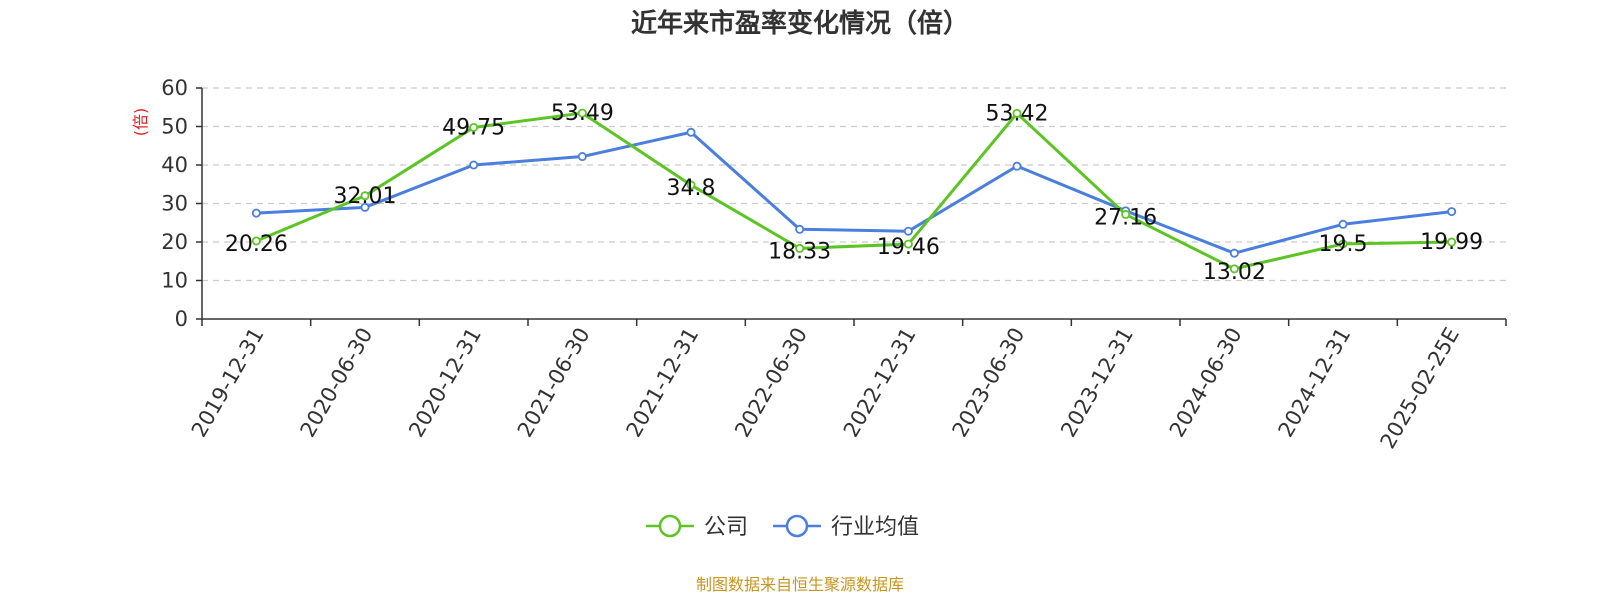 The height and width of the screenshot is (600, 1600). What do you see at coordinates (174, 127) in the screenshot?
I see `y-tick-label: 50` at bounding box center [174, 127].